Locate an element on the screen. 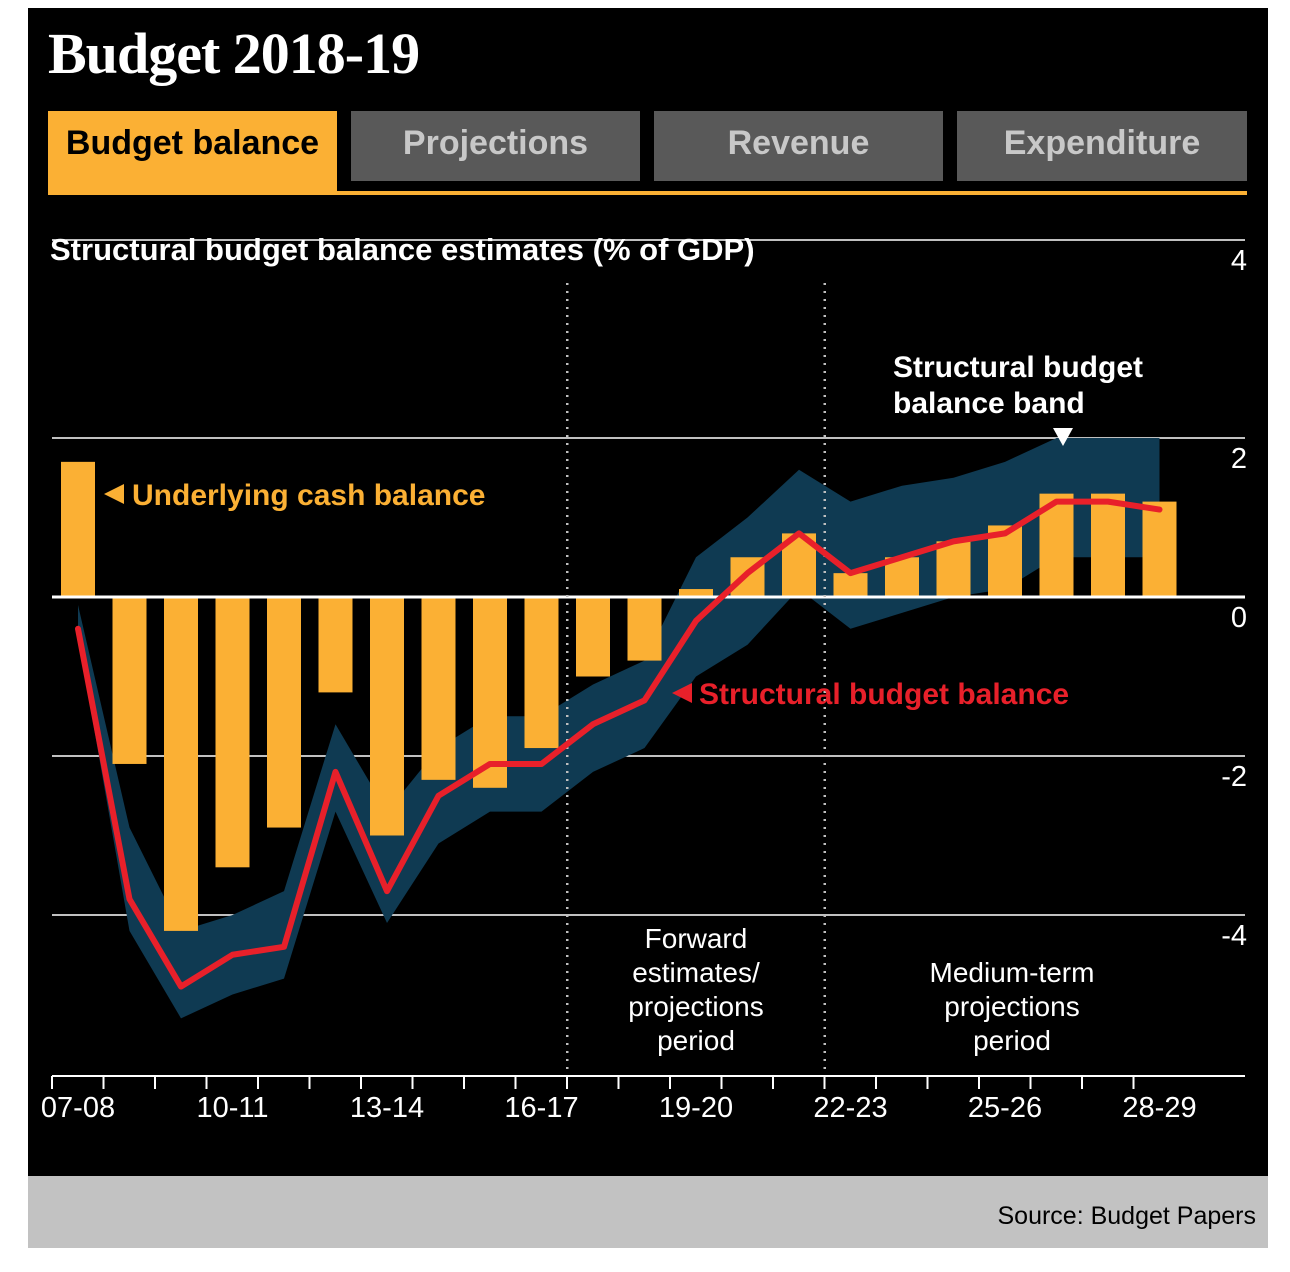  cash-label-arrow is located at coordinates (114, 494).